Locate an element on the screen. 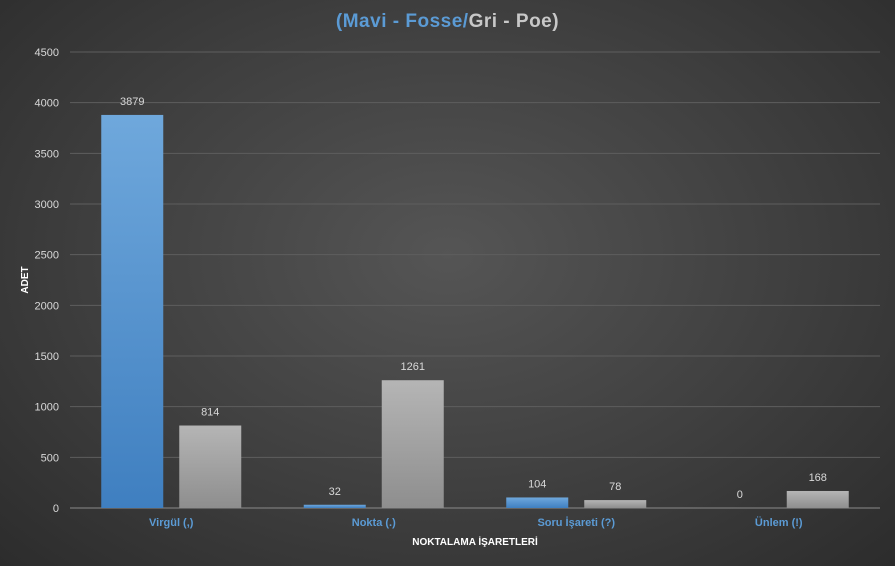 Image resolution: width=895 pixels, height=566 pixels. y-tick-label: 500 is located at coordinates (50, 458).